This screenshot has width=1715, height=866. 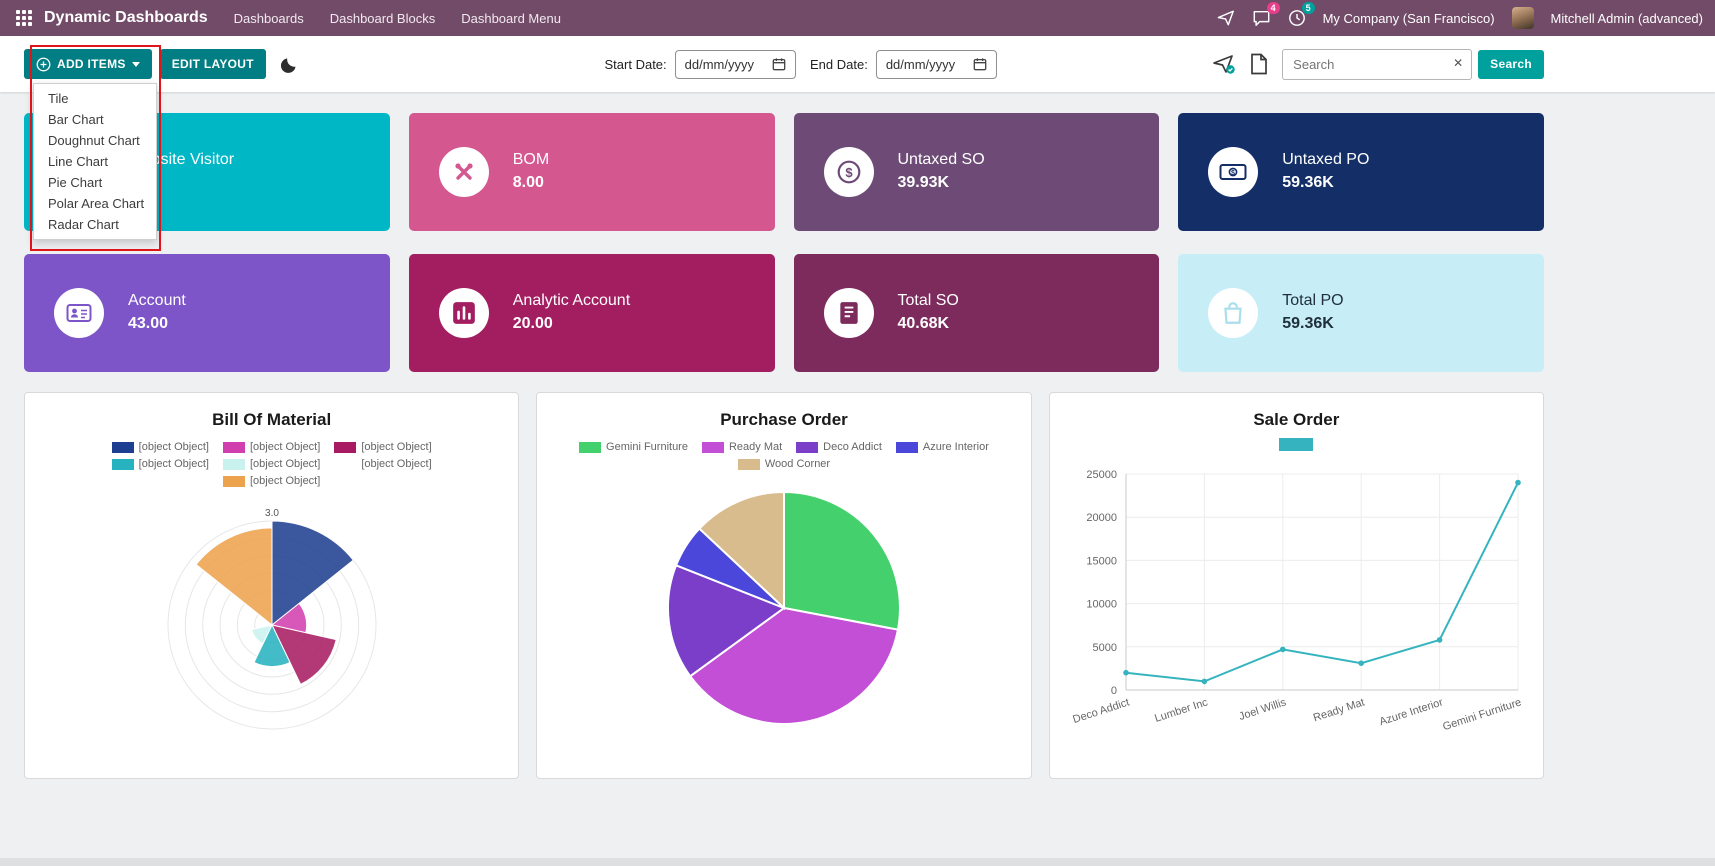 What do you see at coordinates (78, 161) in the screenshot?
I see `dropdown-item-line-chart: Line Chart` at bounding box center [78, 161].